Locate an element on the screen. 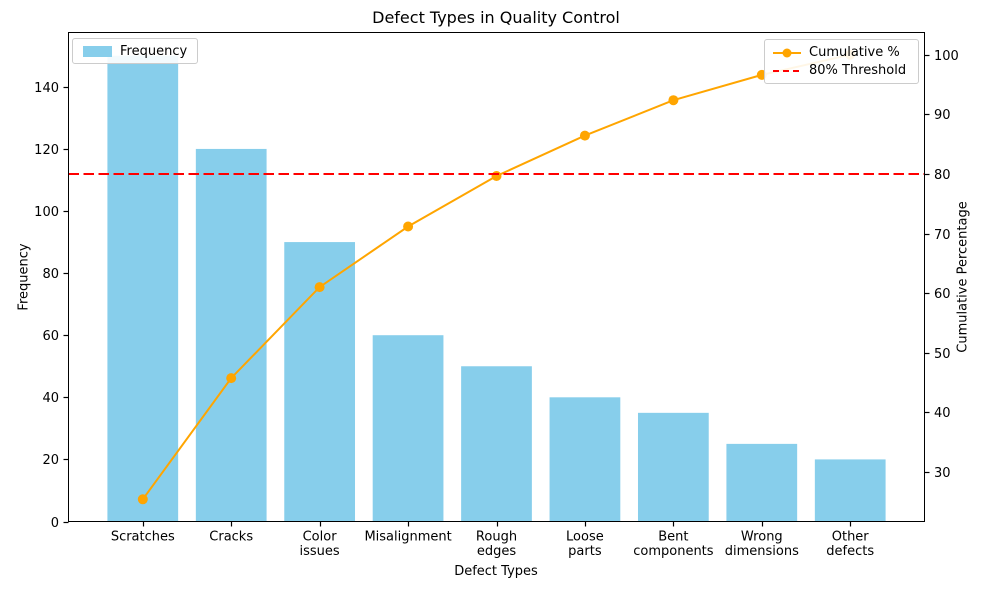 The width and height of the screenshot is (989, 590). x-tick-label-wrong-dimensions: dimensions is located at coordinates (762, 551).